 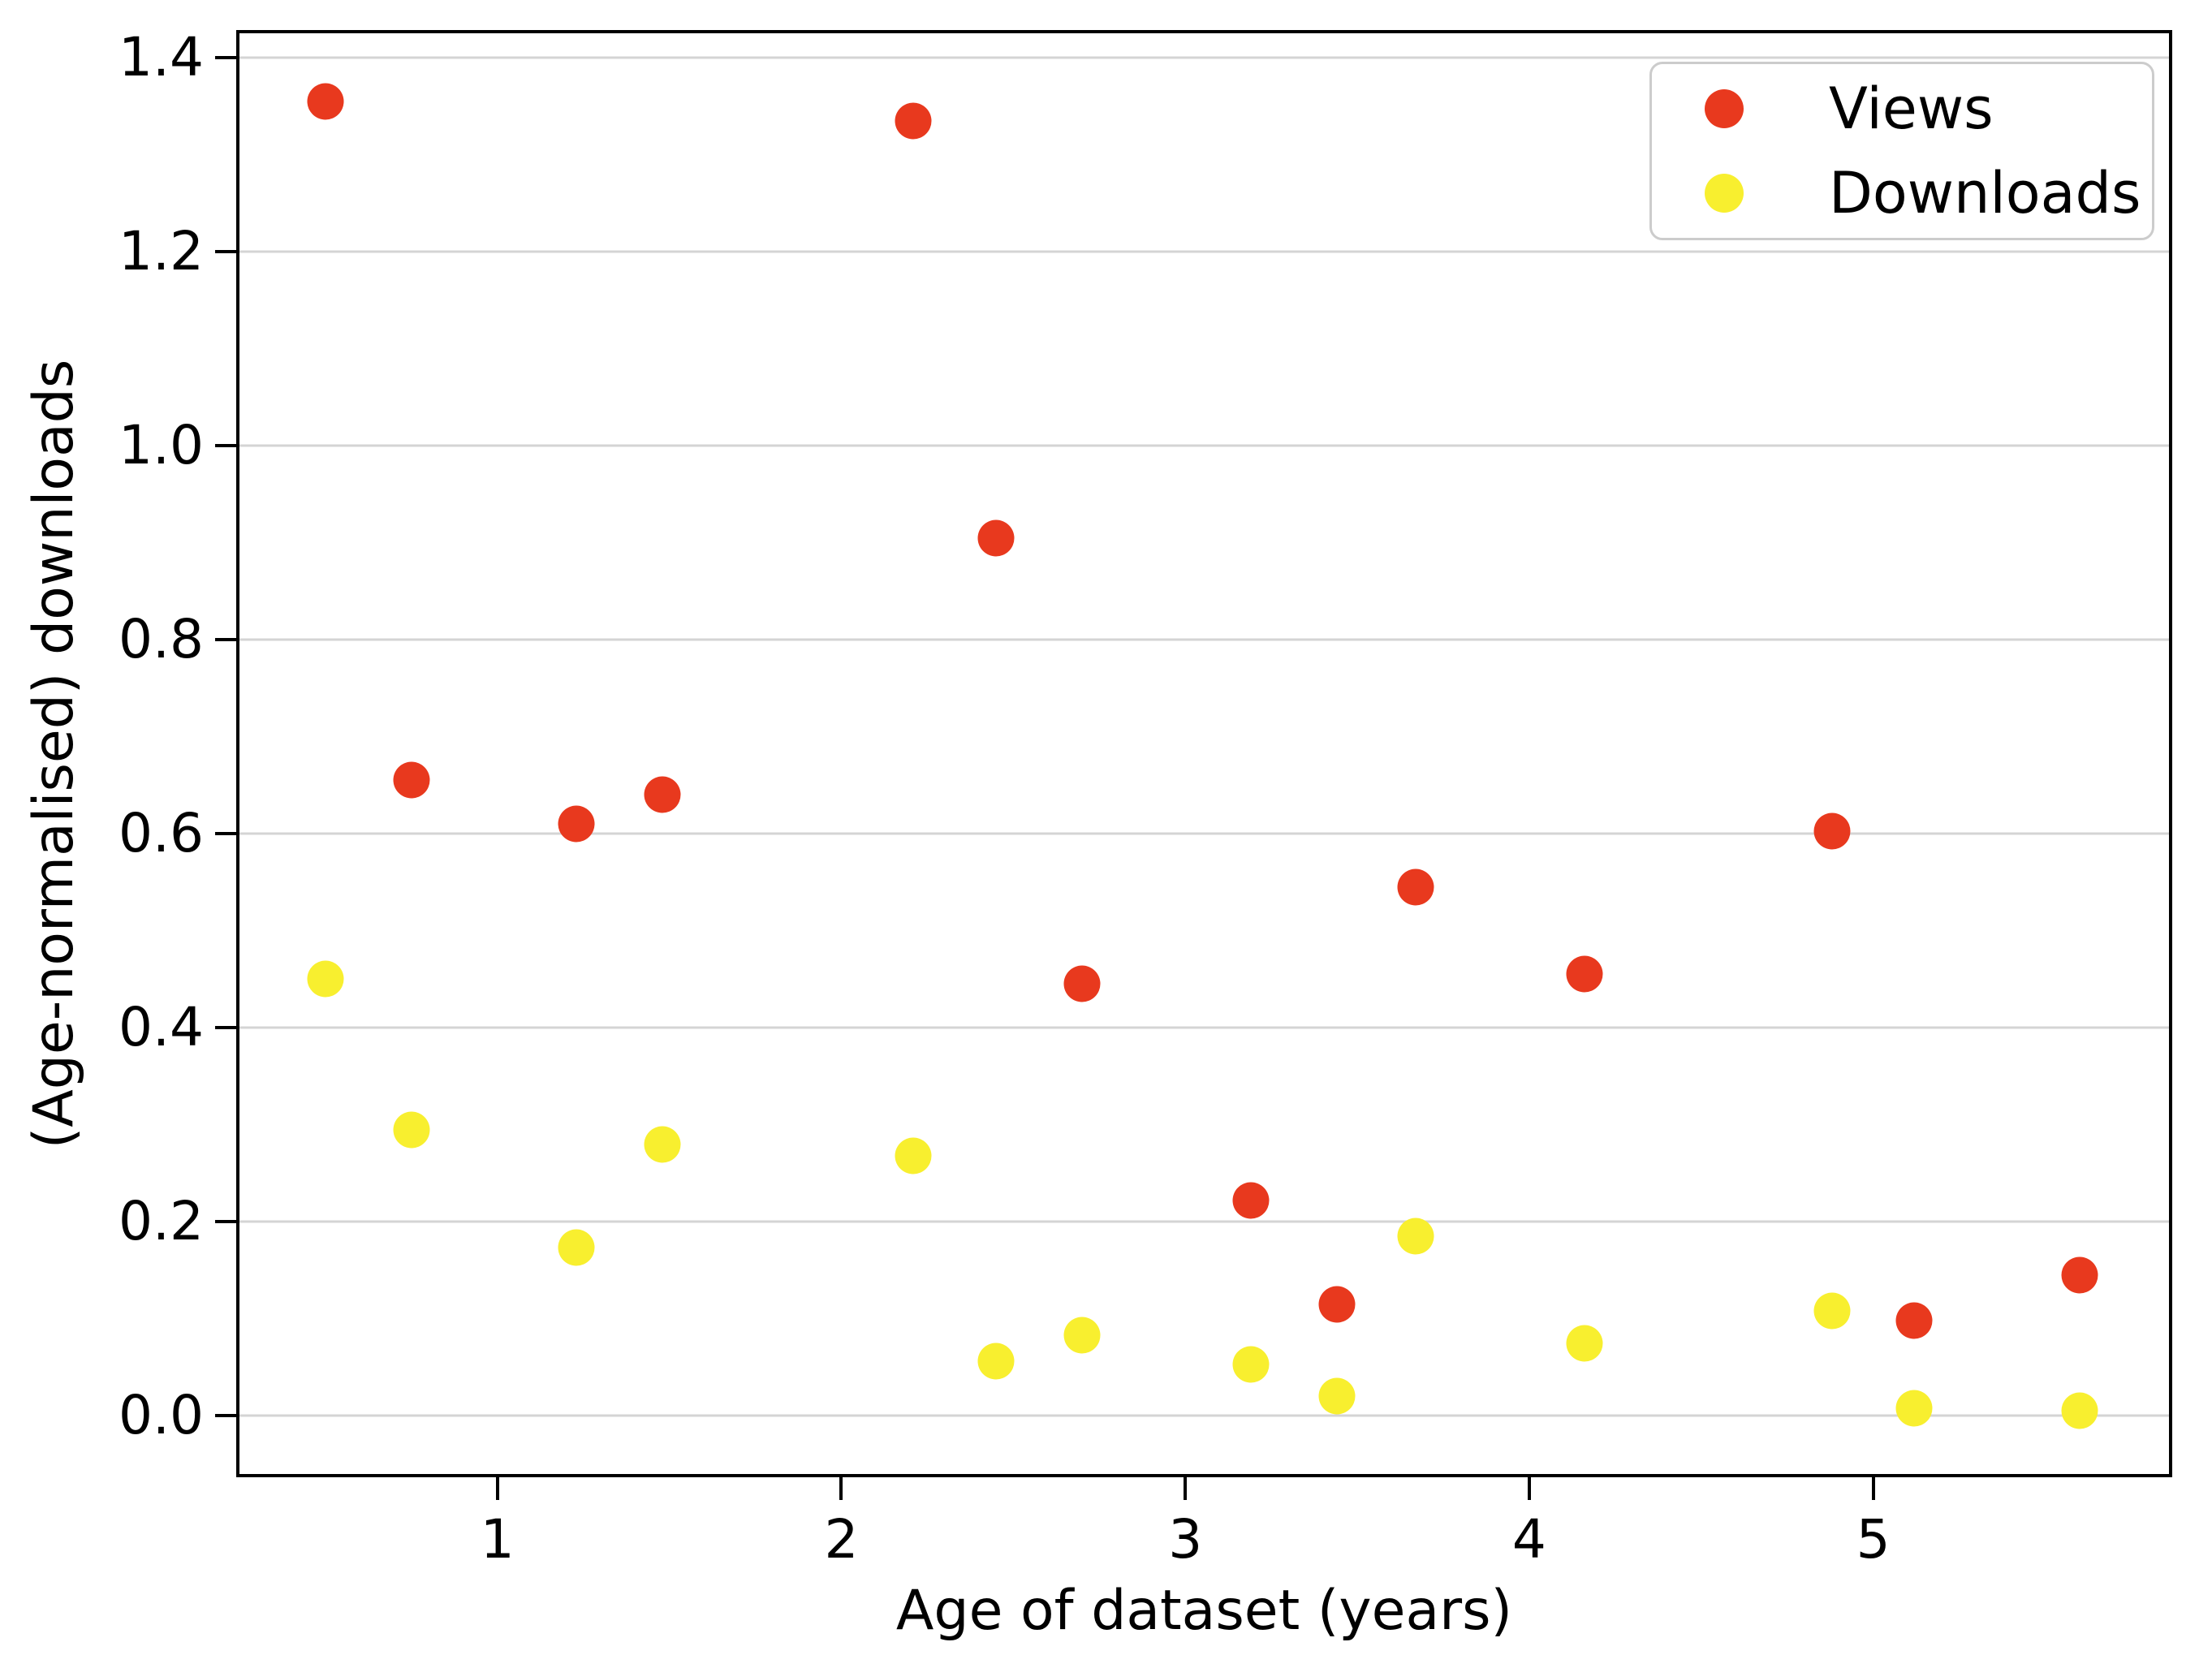 What do you see at coordinates (841, 1539) in the screenshot?
I see `x-tick-label: 2` at bounding box center [841, 1539].